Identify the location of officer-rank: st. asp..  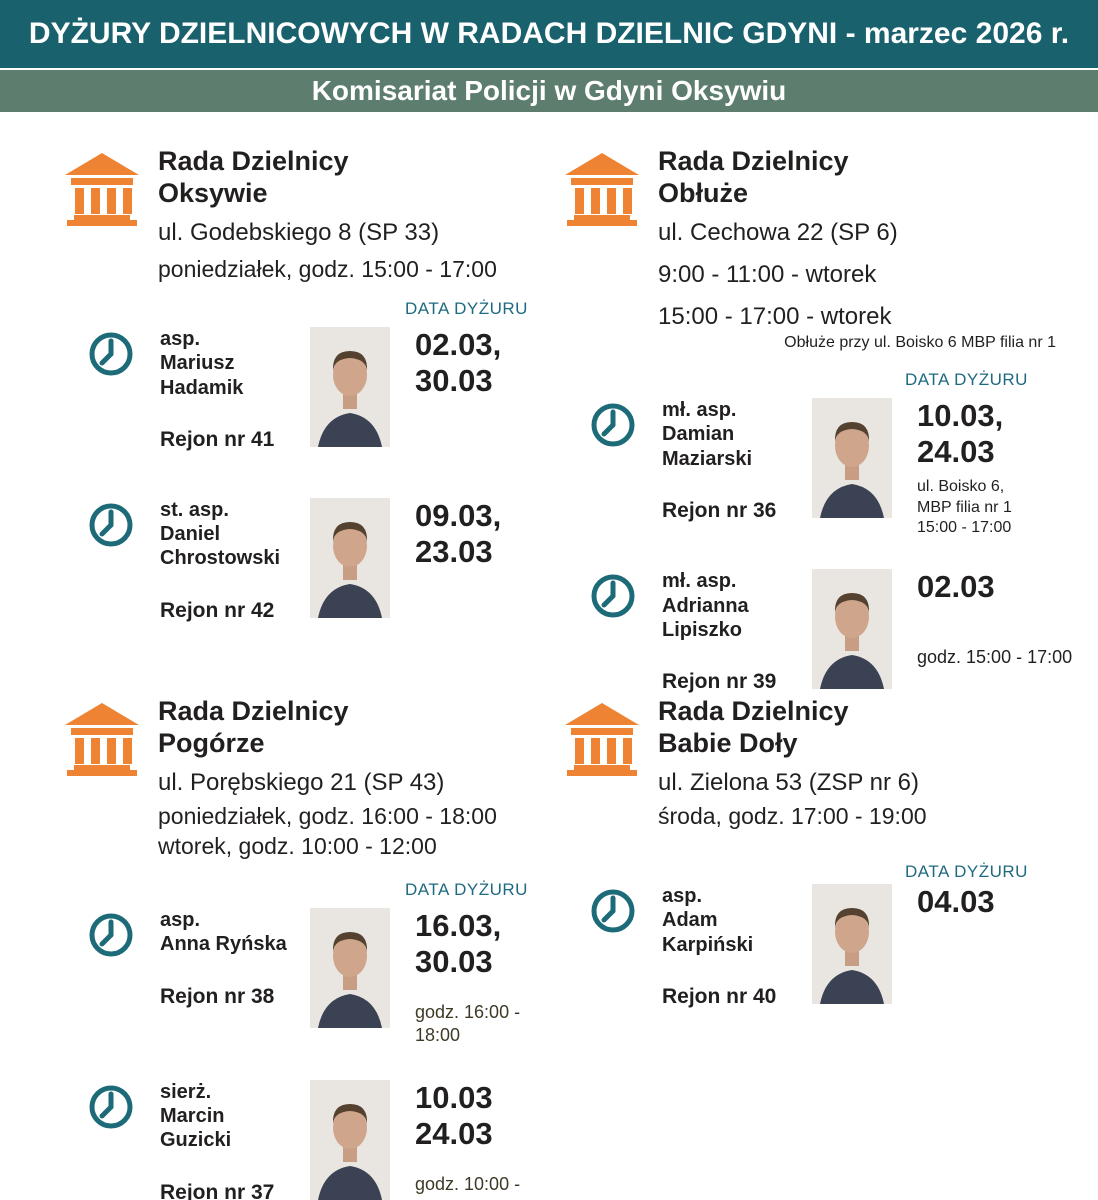
(194, 509).